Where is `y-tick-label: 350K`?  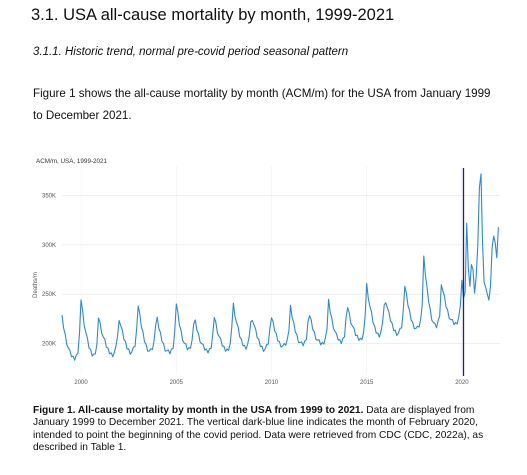 y-tick-label: 350K is located at coordinates (49, 197).